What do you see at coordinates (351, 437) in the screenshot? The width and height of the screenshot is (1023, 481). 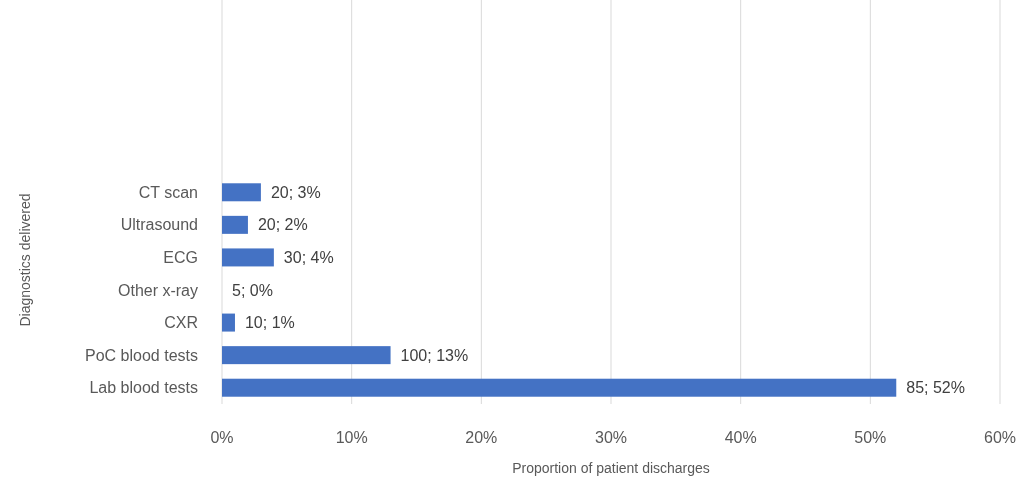 I see `x-tick-label: 10%` at bounding box center [351, 437].